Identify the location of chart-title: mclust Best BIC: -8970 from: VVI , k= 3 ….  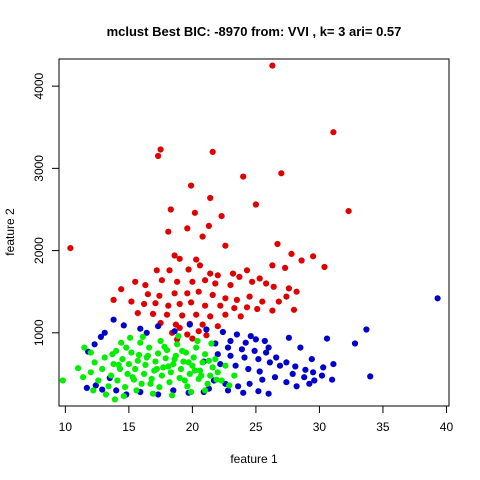
(254, 31).